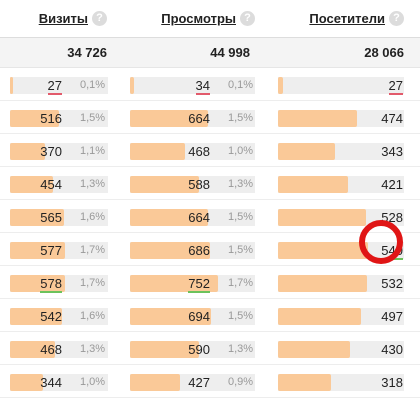 Image resolution: width=420 pixels, height=400 pixels. I want to click on table-row: 542 1,6% 694 1,5% 497, so click(210, 315).